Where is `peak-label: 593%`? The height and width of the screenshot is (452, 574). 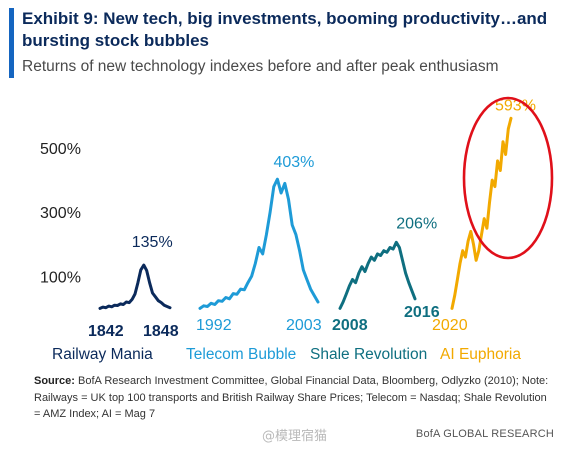 peak-label: 593% is located at coordinates (515, 105).